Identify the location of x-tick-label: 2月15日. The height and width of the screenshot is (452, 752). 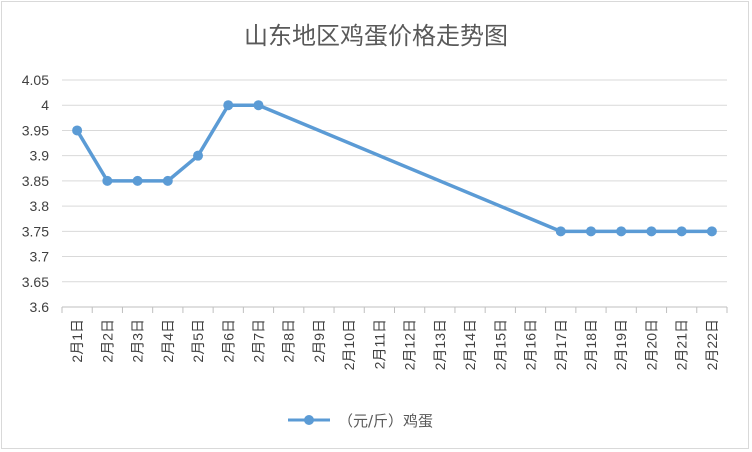
(500, 344).